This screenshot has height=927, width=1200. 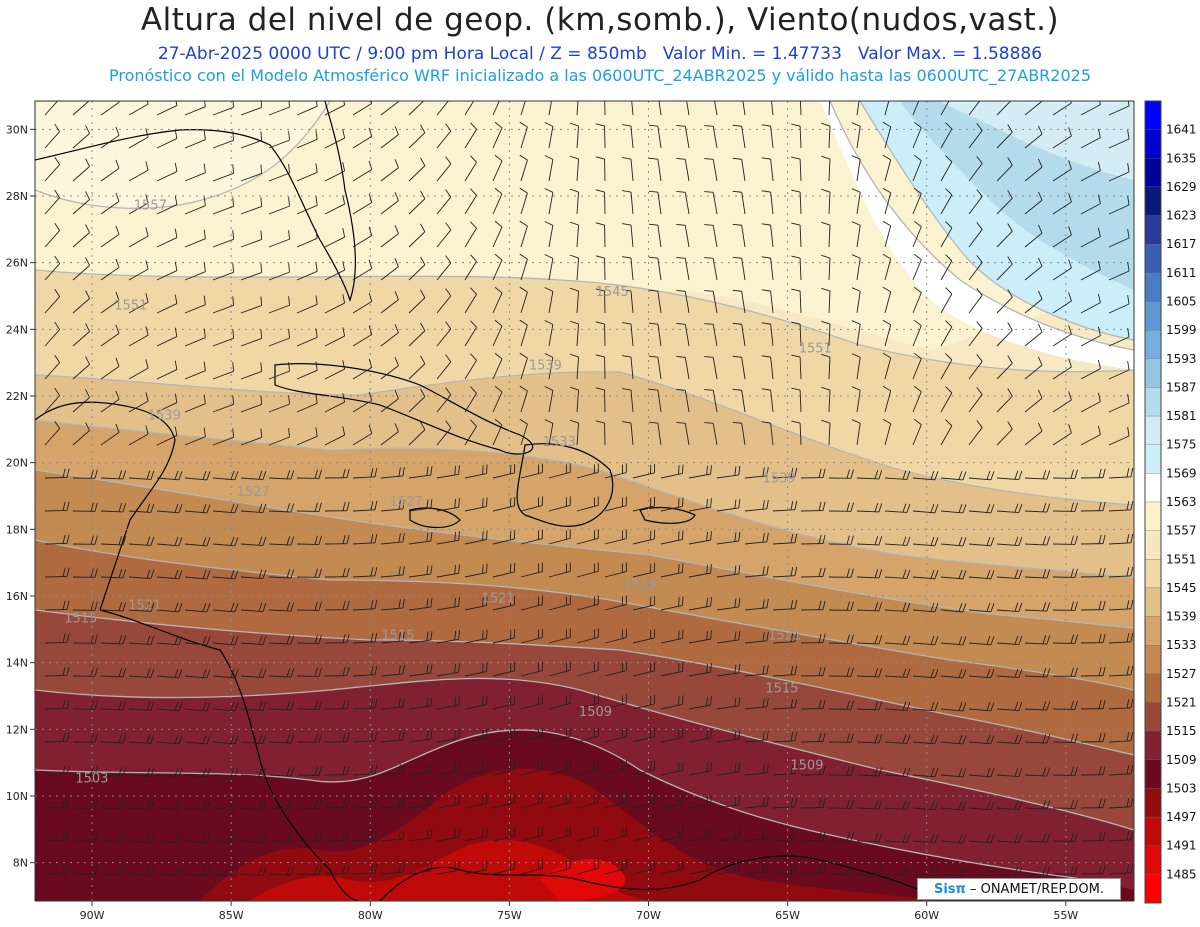 I want to click on contour-label: 1521, so click(x=144, y=605).